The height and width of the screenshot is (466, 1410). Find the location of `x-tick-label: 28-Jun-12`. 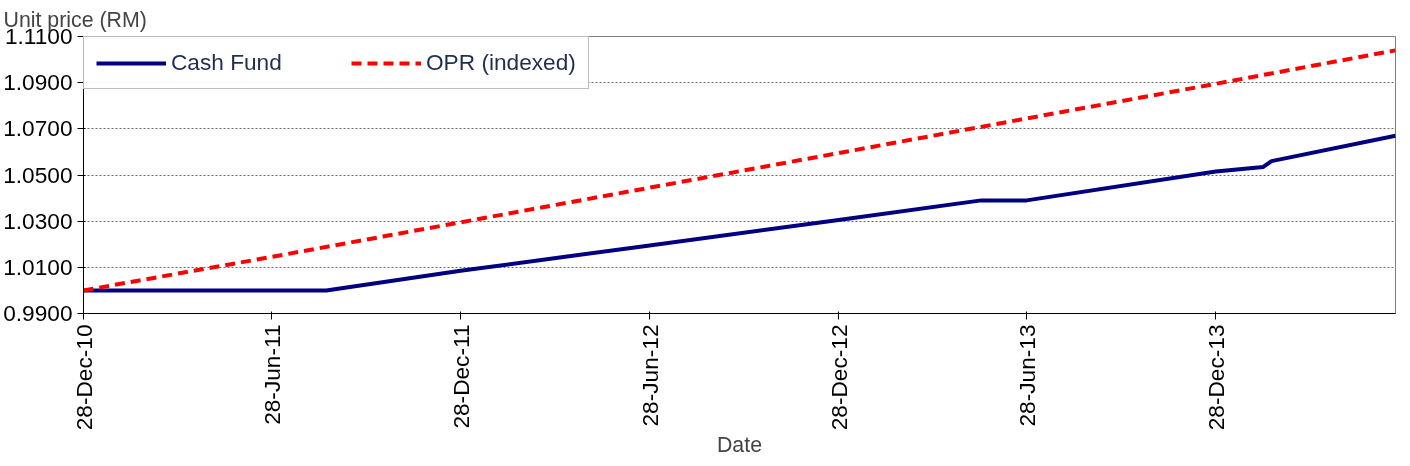

x-tick-label: 28-Jun-12 is located at coordinates (649, 375).